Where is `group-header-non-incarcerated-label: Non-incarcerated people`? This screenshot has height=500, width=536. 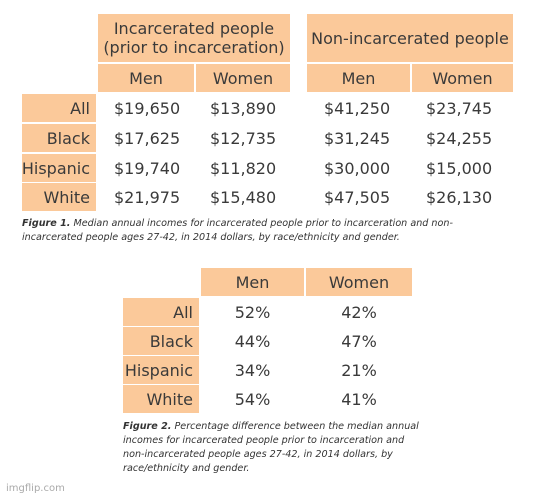 group-header-non-incarcerated-label: Non-incarcerated people is located at coordinates (410, 38).